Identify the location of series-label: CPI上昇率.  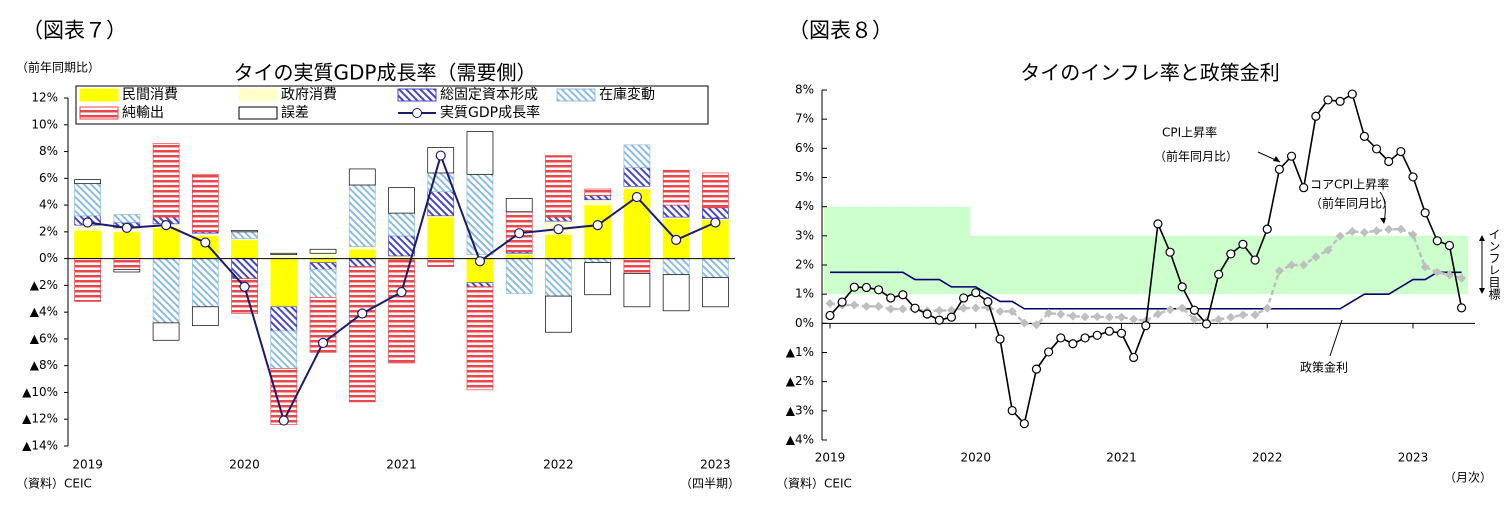
(1189, 132).